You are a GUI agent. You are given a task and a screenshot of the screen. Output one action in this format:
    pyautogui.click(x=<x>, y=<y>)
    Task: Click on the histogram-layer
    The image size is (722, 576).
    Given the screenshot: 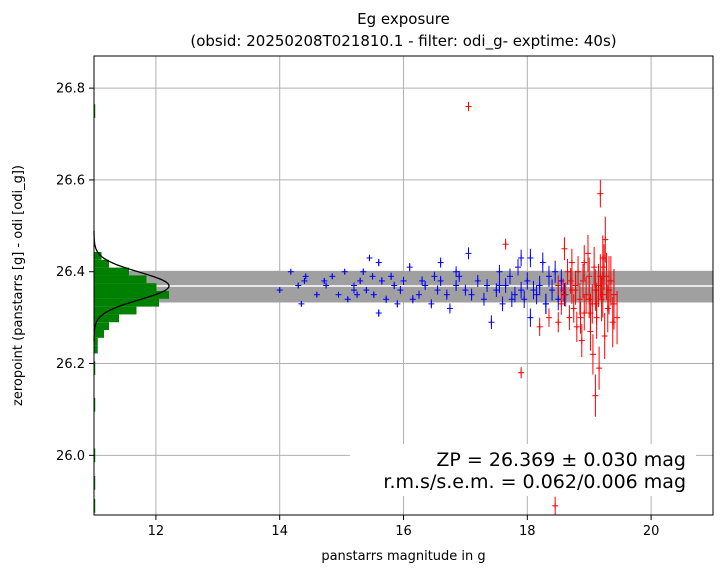 What is the action you would take?
    pyautogui.click(x=131, y=308)
    